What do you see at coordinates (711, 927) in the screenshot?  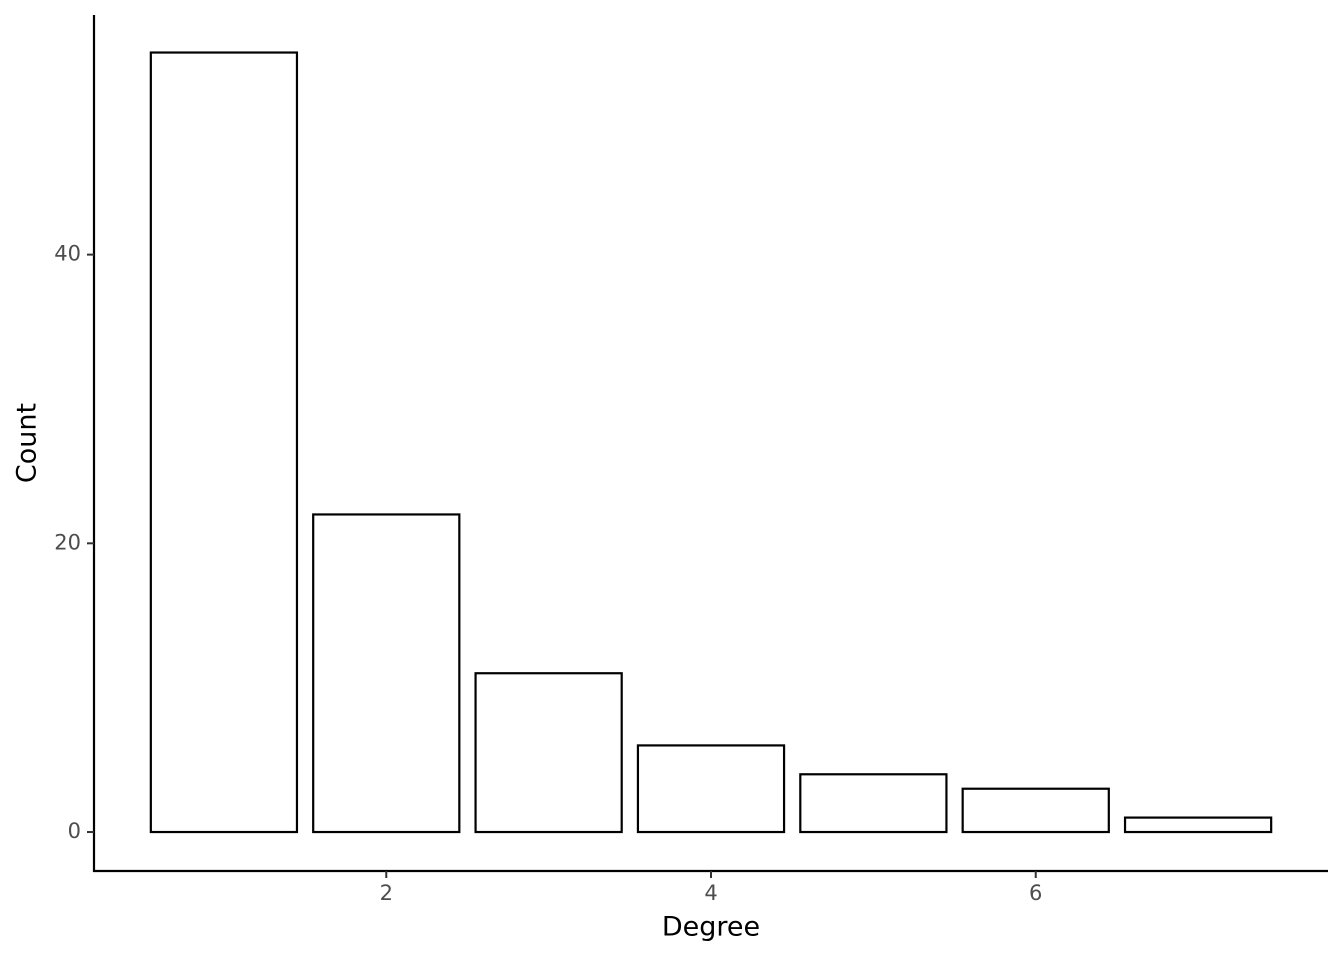 I see `x-axis-title: Degree` at bounding box center [711, 927].